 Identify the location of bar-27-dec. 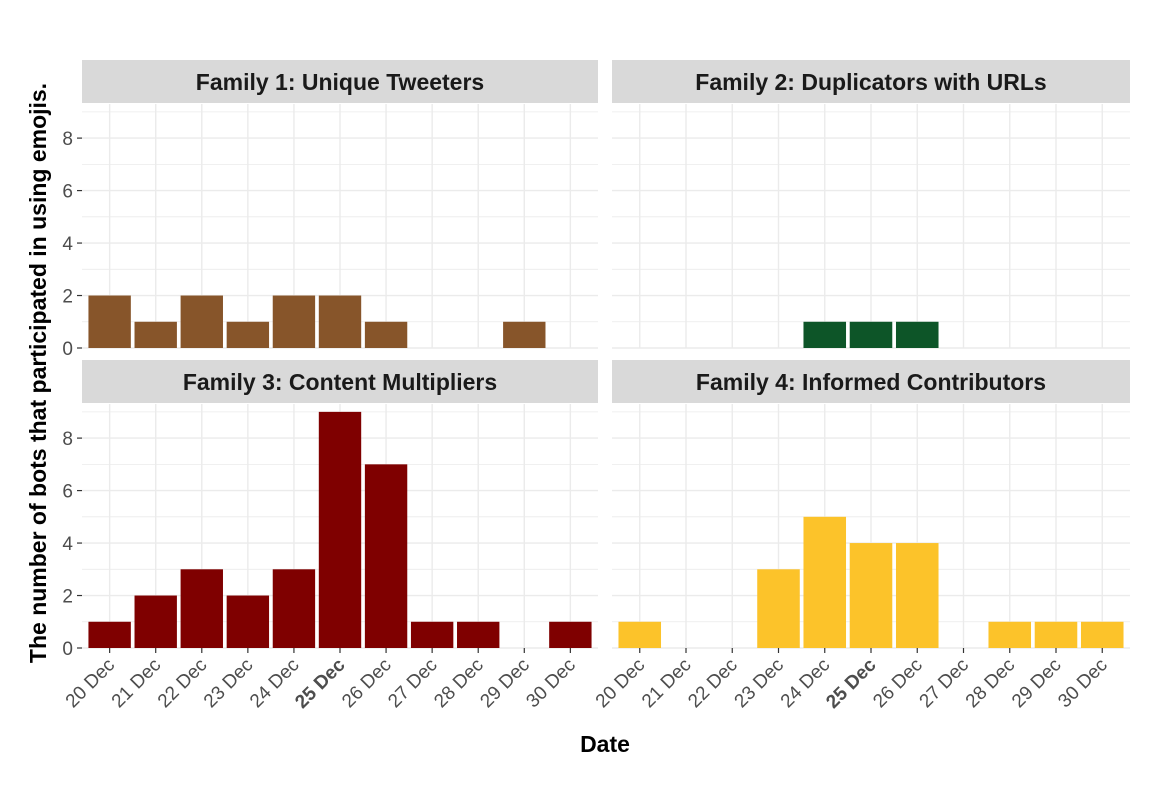
(432, 634).